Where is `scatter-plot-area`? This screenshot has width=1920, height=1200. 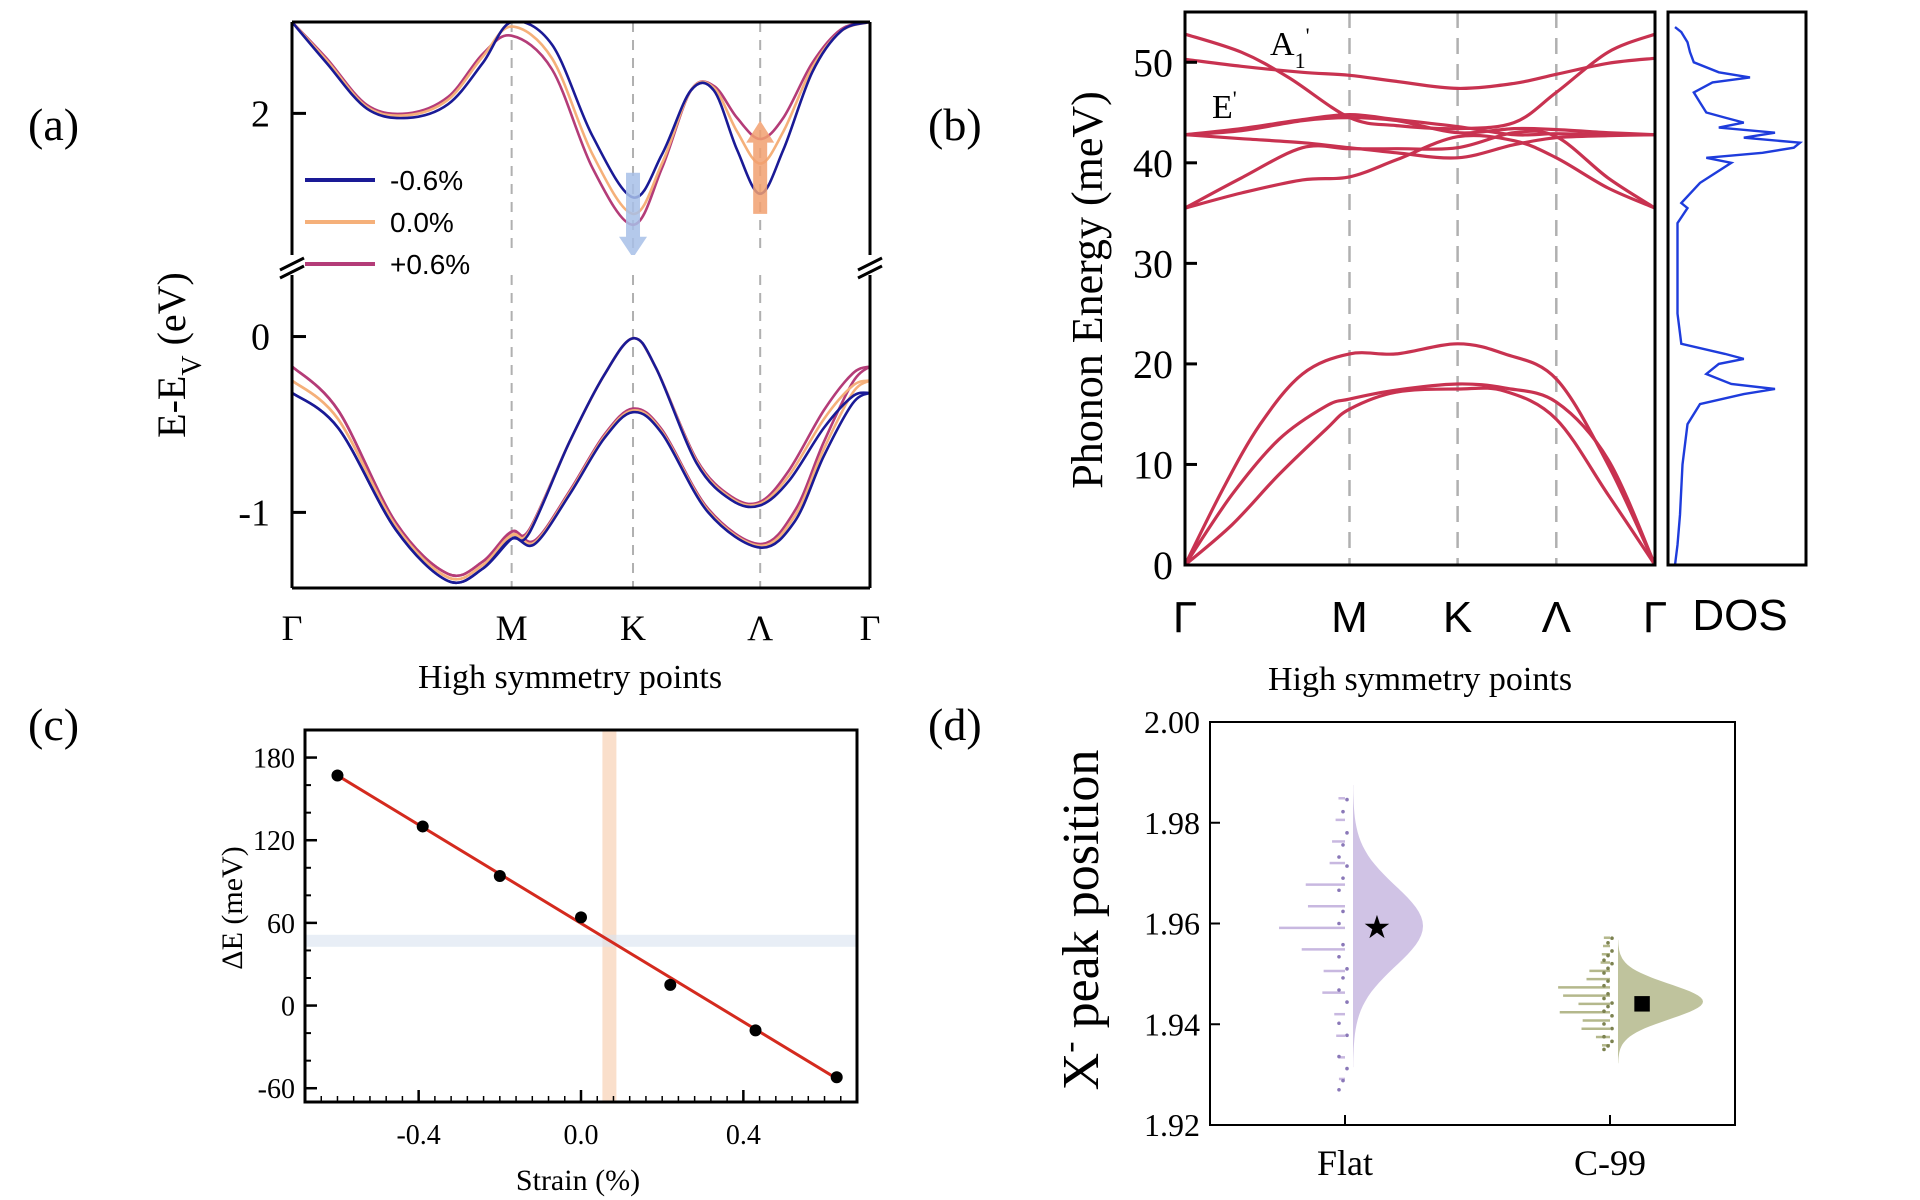 scatter-plot-area is located at coordinates (581, 916).